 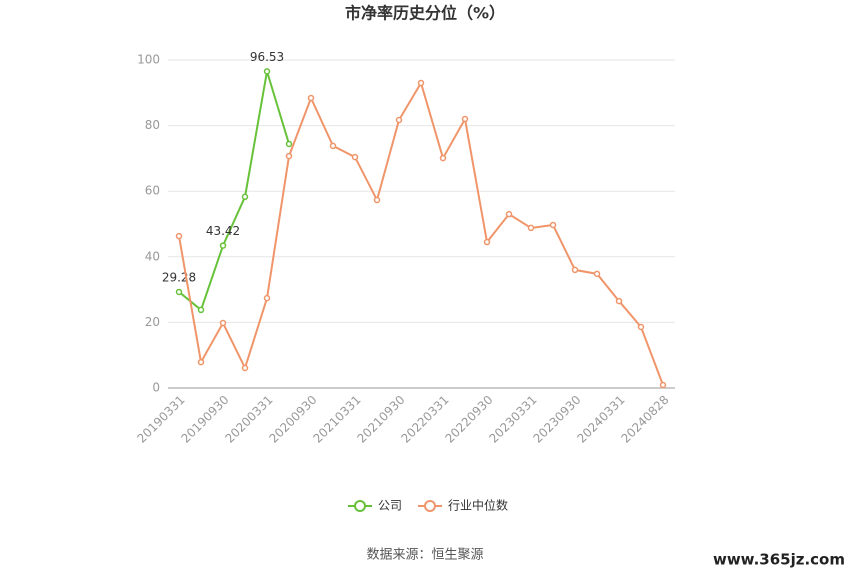 I want to click on x-tick-label: 20240828, so click(x=645, y=419).